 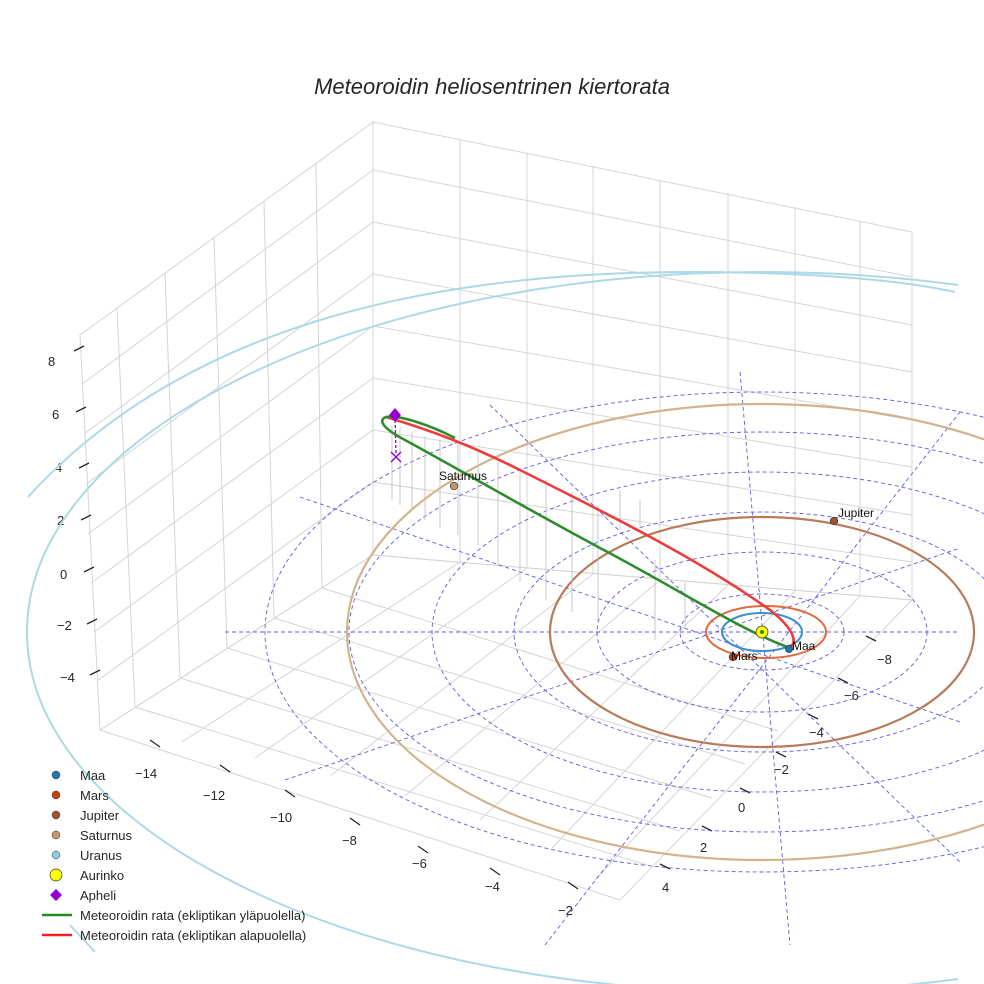 What do you see at coordinates (419, 863) in the screenshot?
I see `x-tick-label: −6` at bounding box center [419, 863].